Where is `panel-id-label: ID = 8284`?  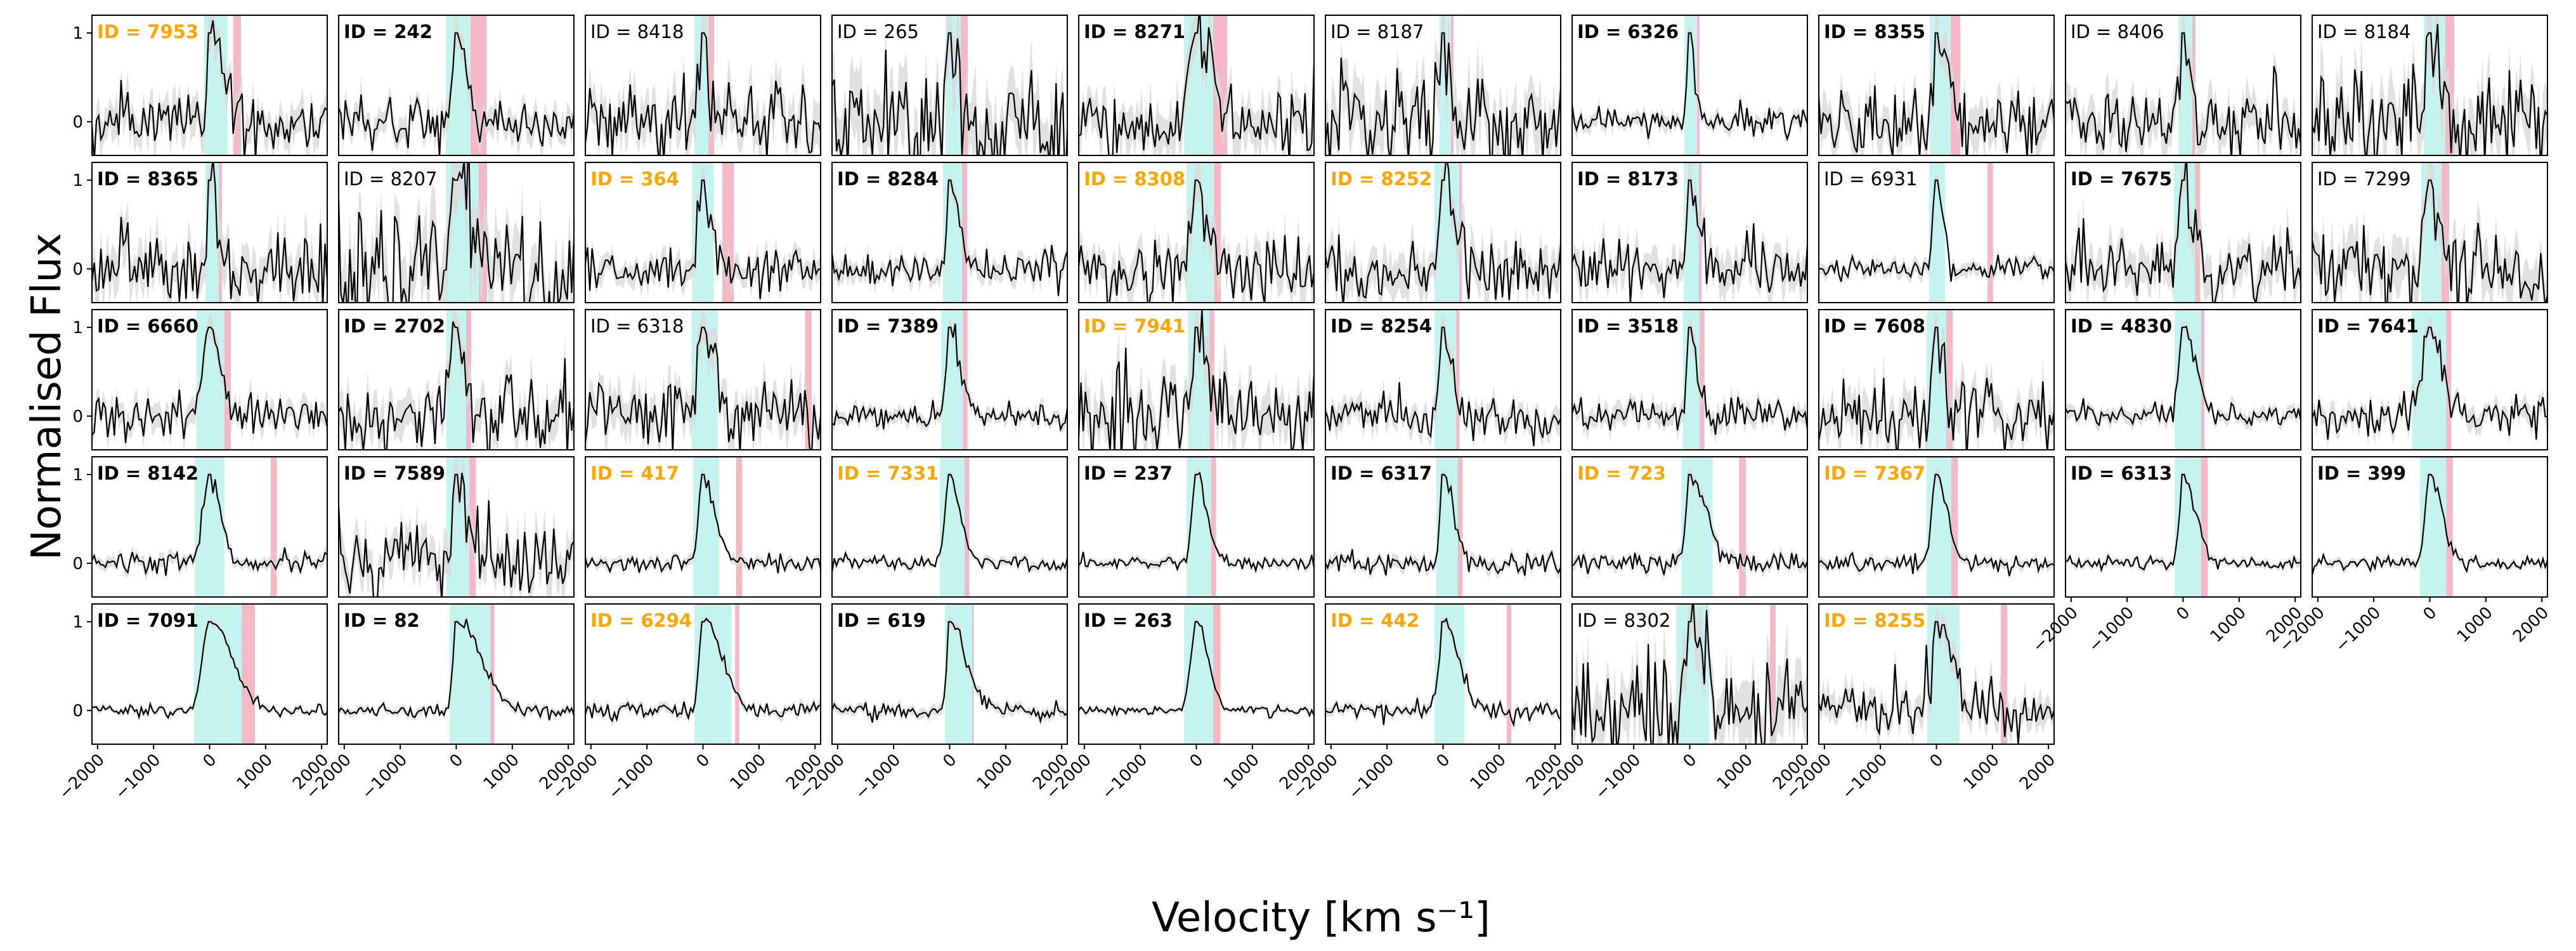 panel-id-label: ID = 8284 is located at coordinates (888, 179).